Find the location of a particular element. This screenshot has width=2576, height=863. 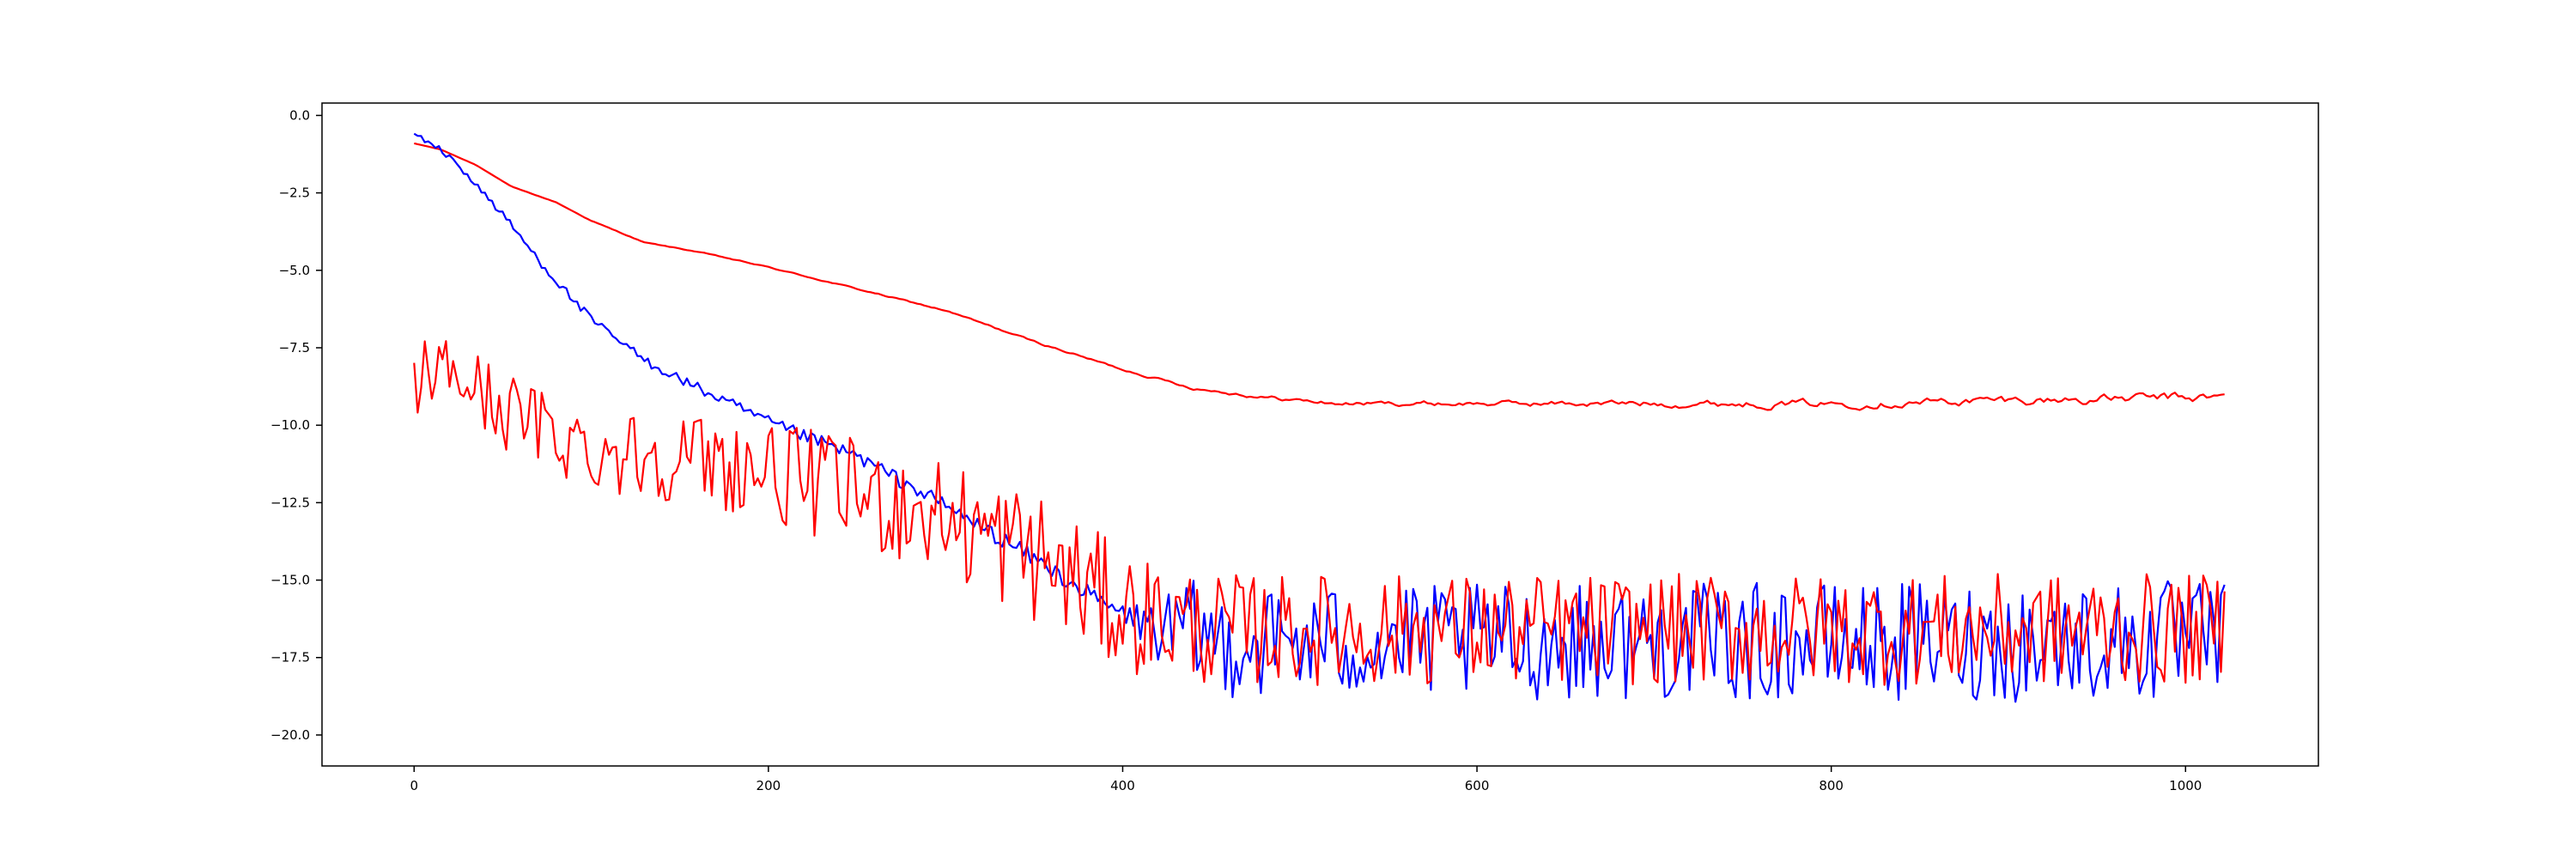

y-tick-label: −7.5 is located at coordinates (294, 348).